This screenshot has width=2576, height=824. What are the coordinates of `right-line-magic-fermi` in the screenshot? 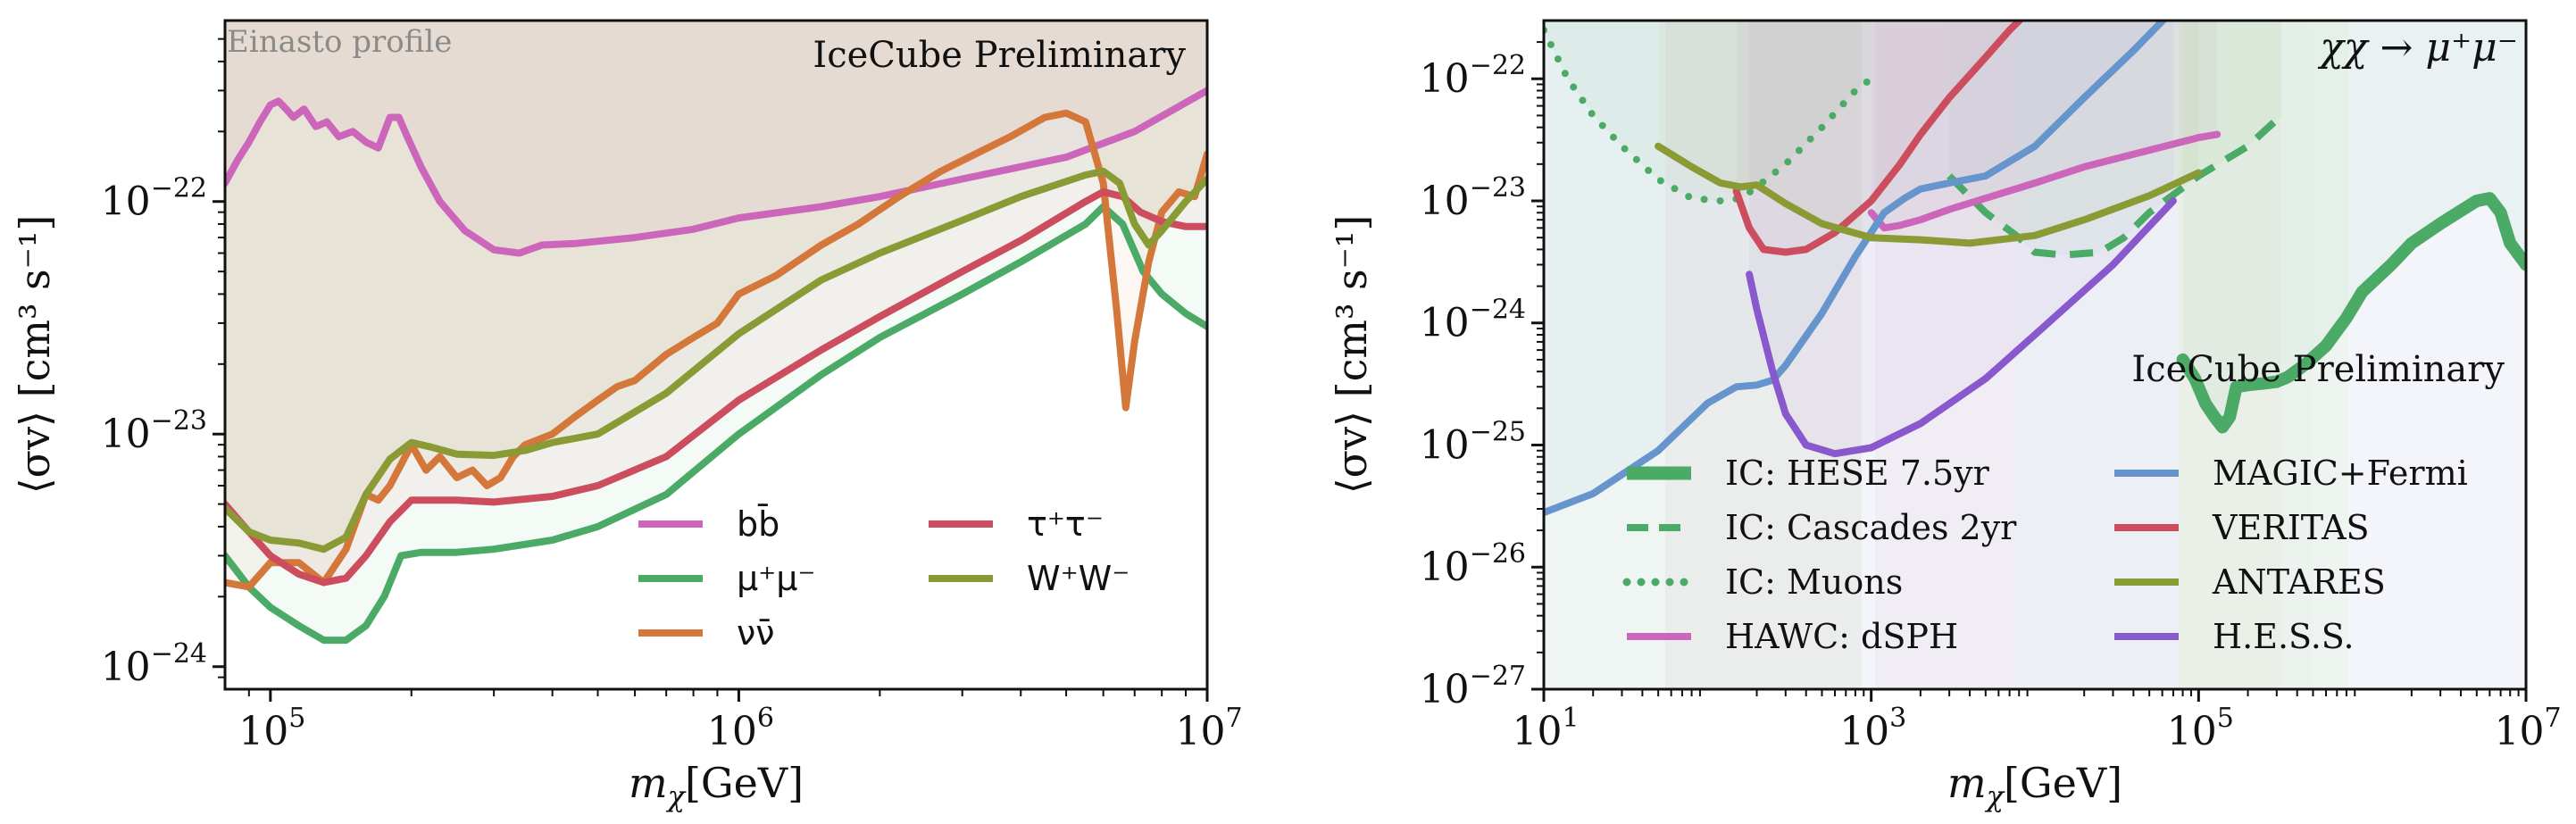 It's located at (1856, 269).